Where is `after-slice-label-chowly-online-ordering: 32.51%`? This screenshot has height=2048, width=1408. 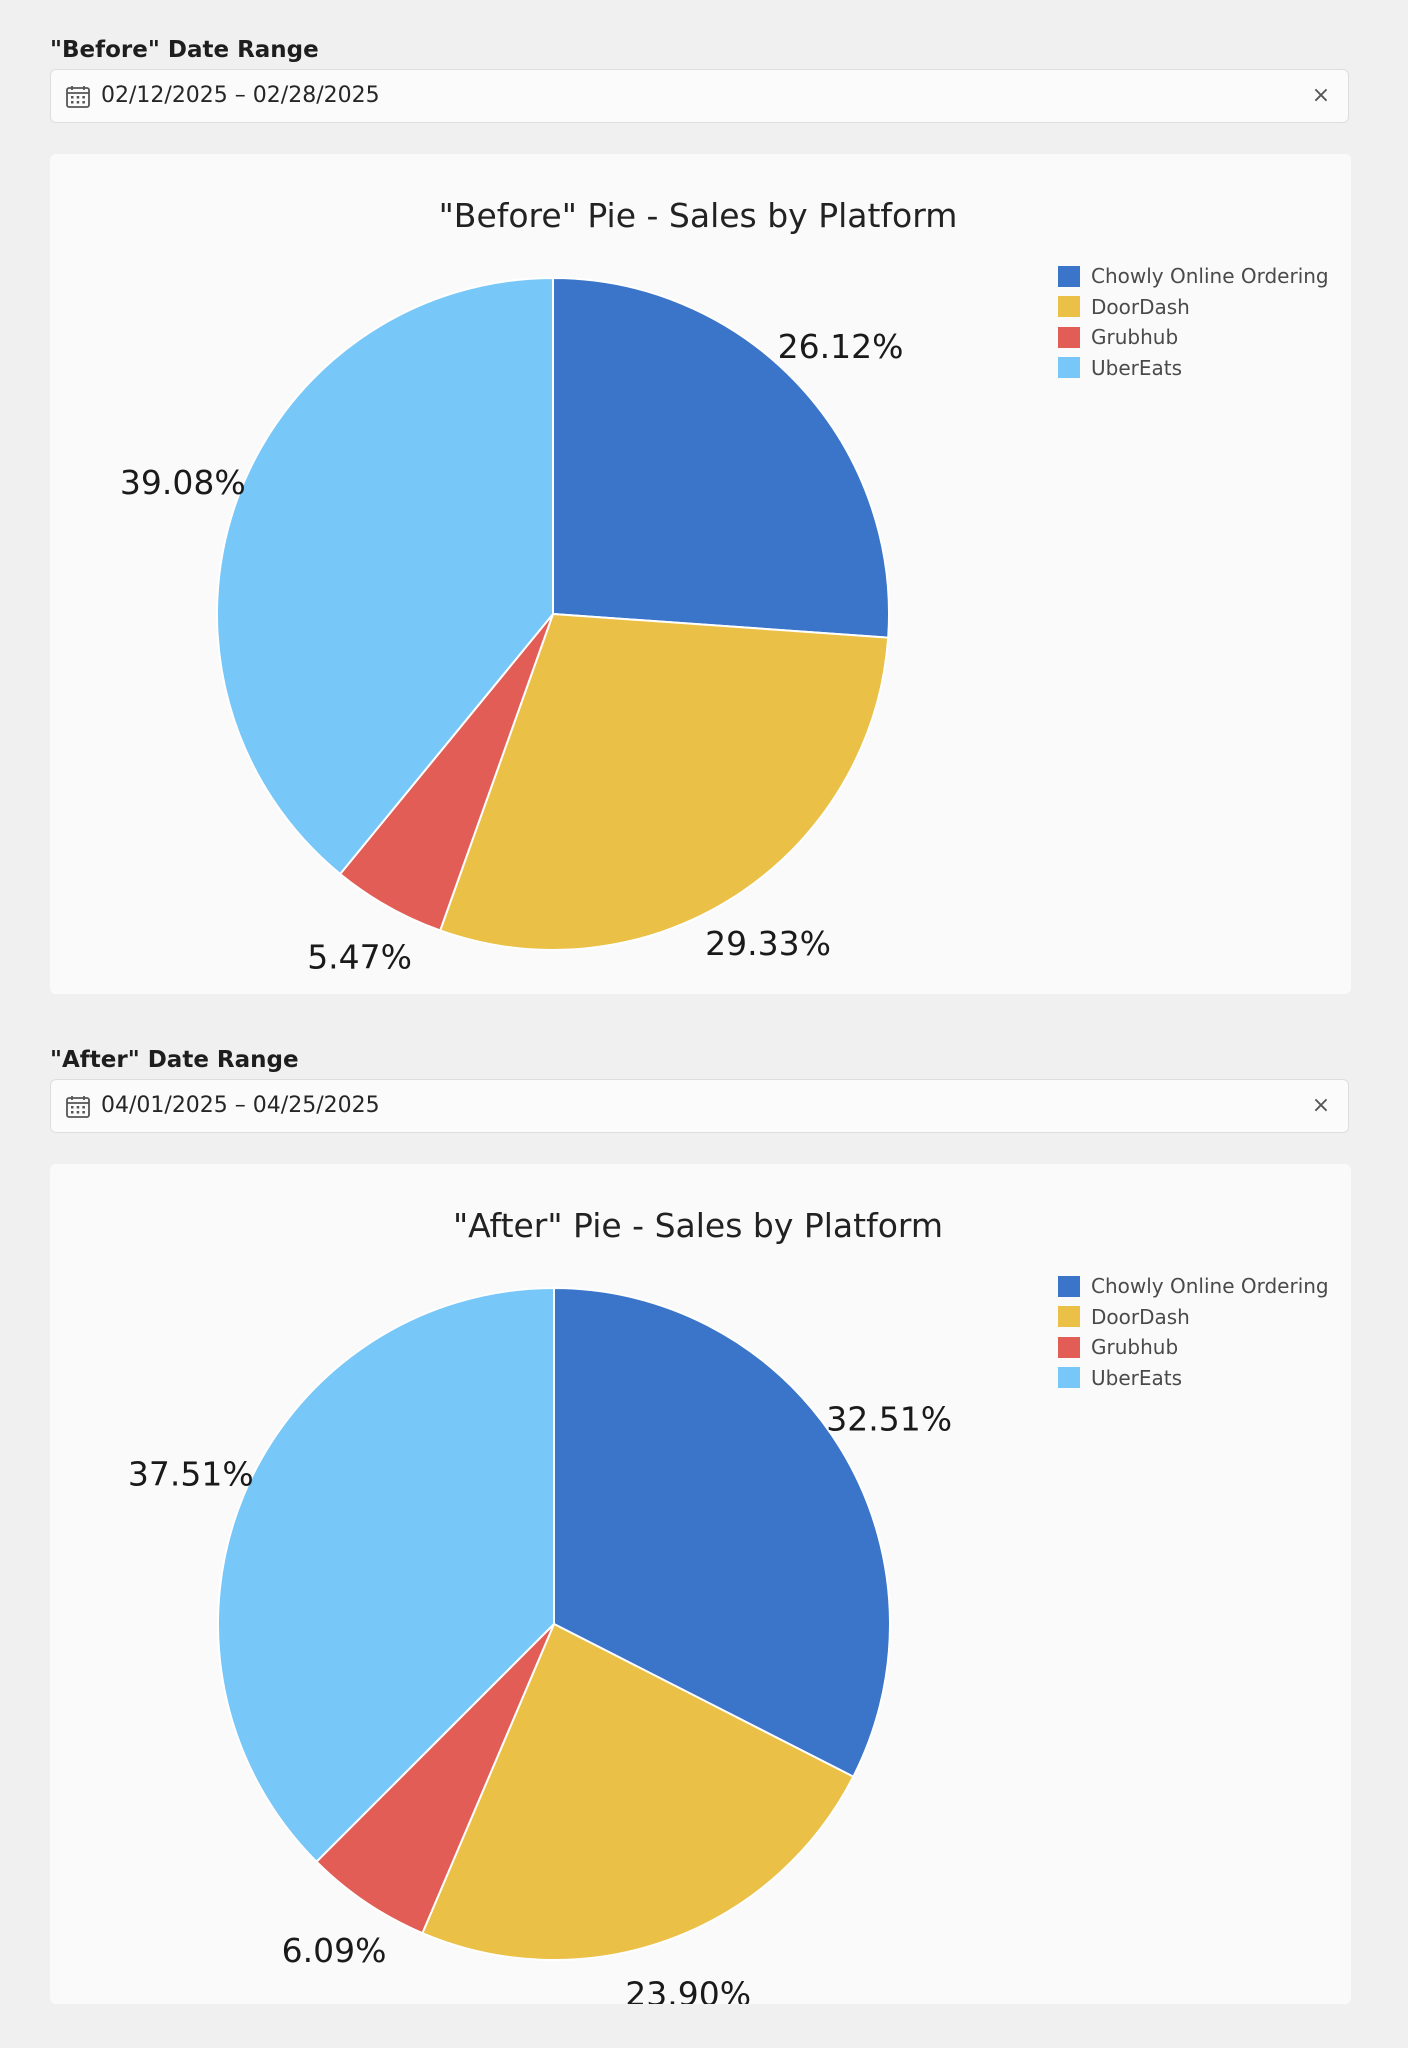 after-slice-label-chowly-online-ordering: 32.51% is located at coordinates (889, 1419).